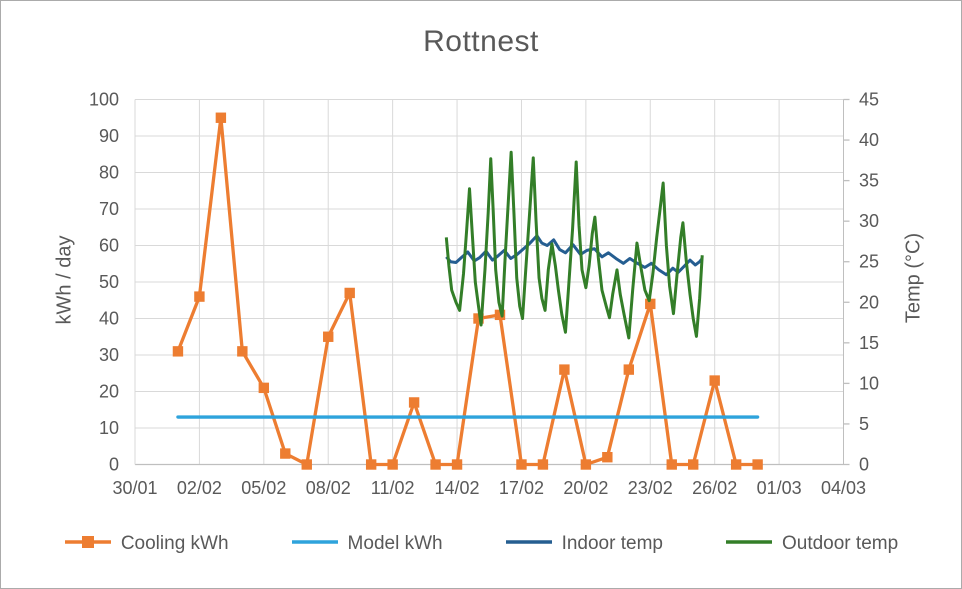 Image resolution: width=962 pixels, height=589 pixels. What do you see at coordinates (109, 173) in the screenshot?
I see `left-tick-label: 80` at bounding box center [109, 173].